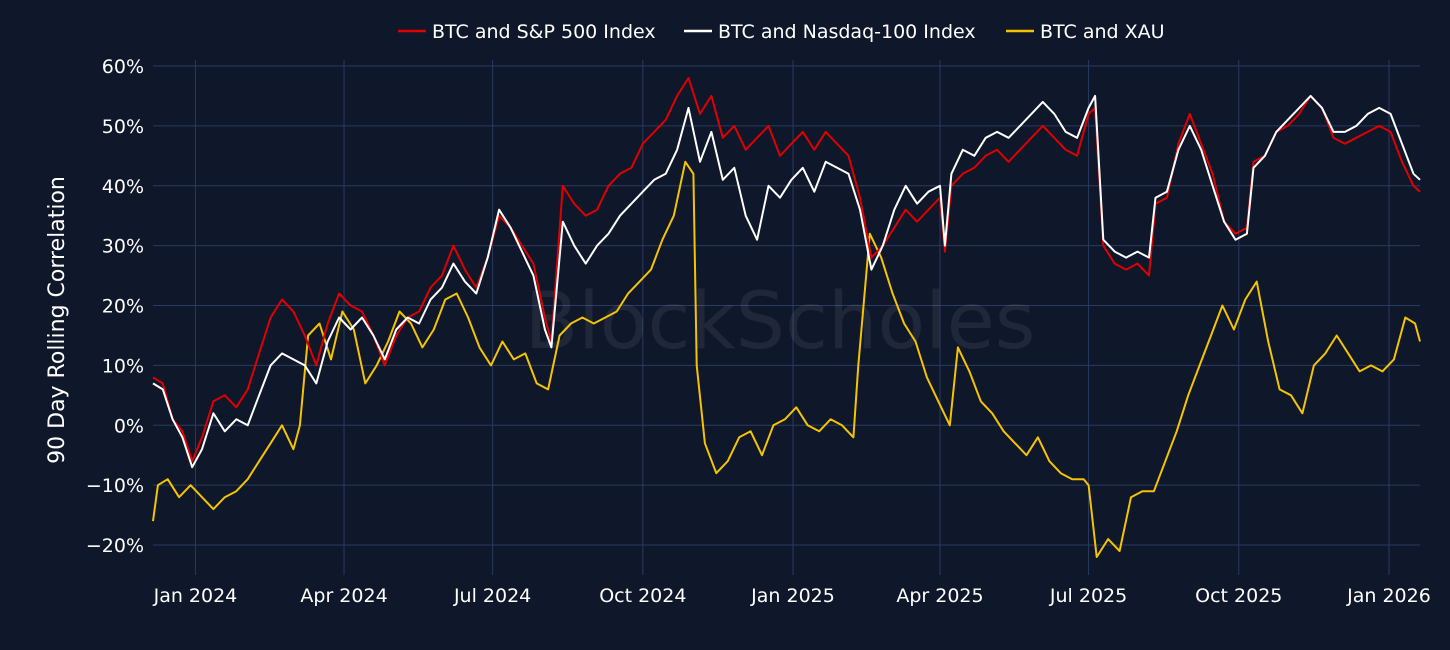  I want to click on y-tick-label: 20%, so click(123, 307).